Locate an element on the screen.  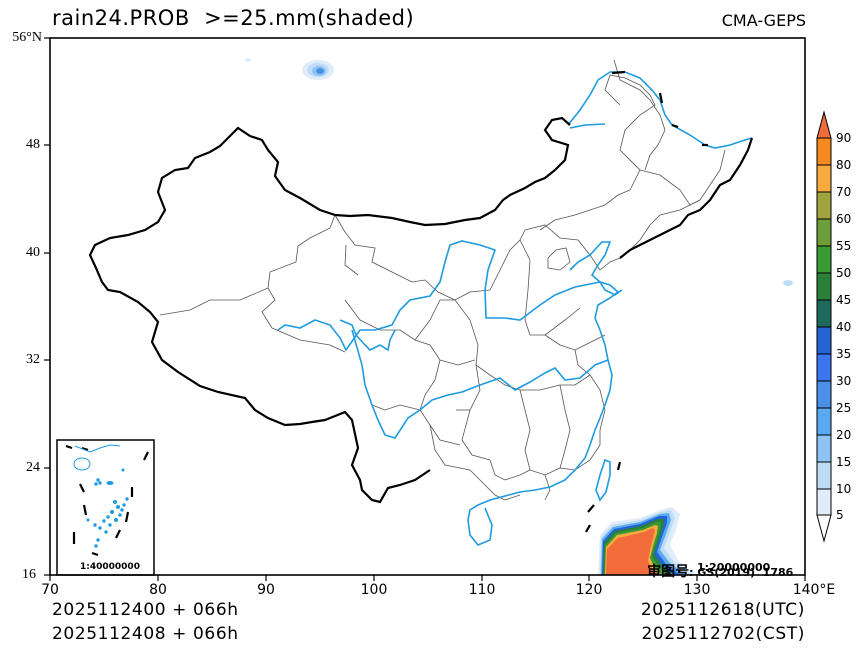
chart-title: rain24.PROB >=25.mm(shaded) is located at coordinates (233, 18).